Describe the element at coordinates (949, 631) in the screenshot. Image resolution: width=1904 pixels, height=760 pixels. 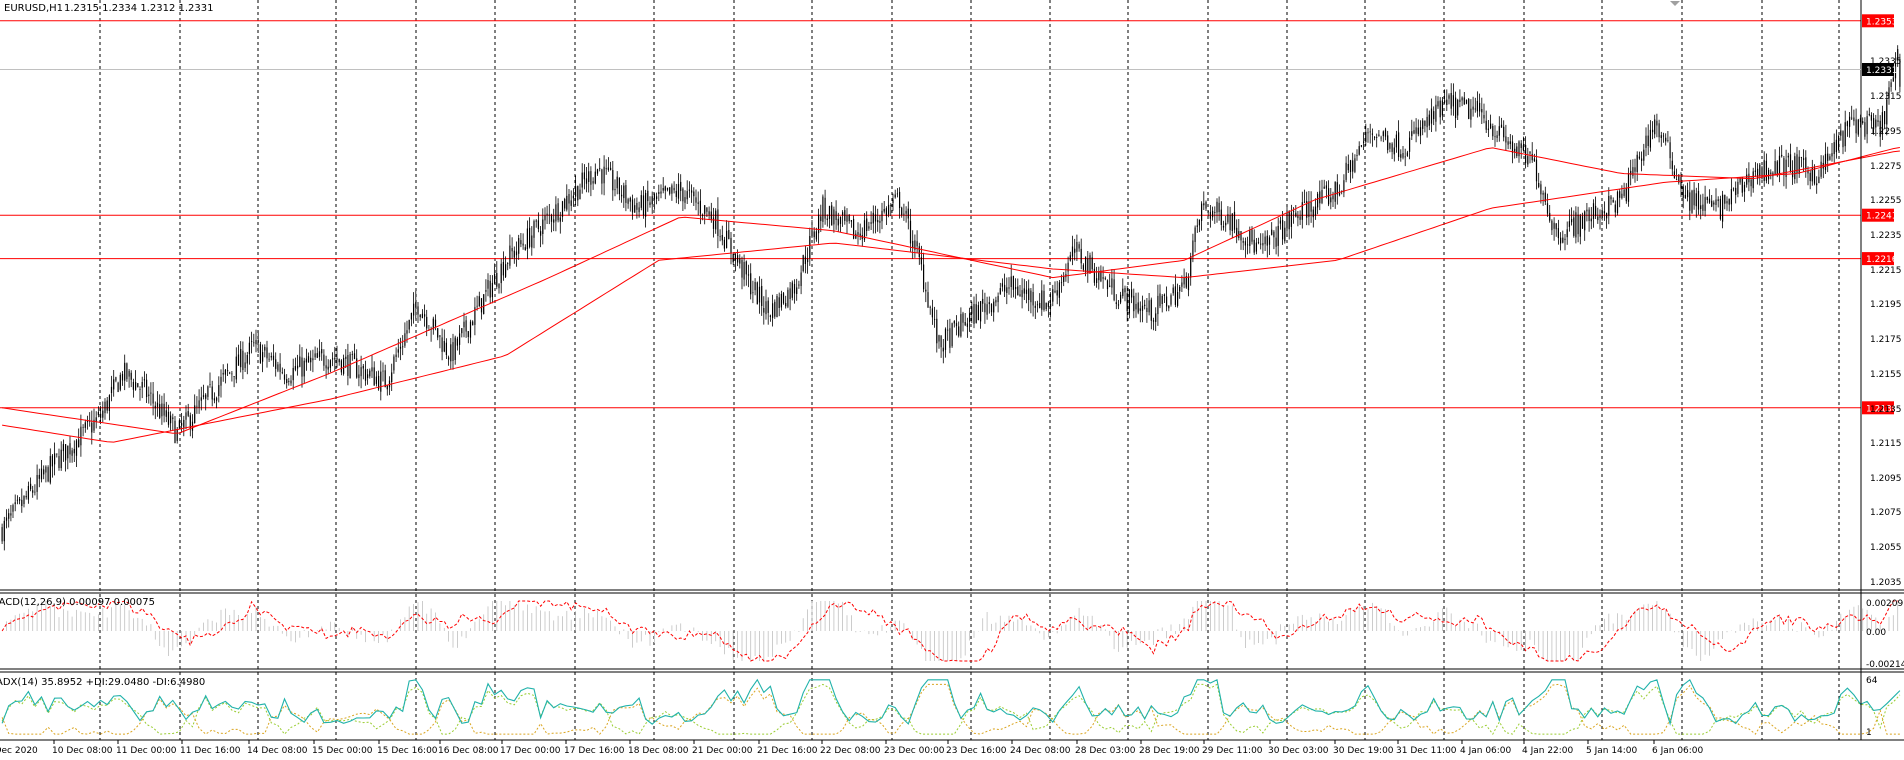
I see `macd-signal-line` at that location.